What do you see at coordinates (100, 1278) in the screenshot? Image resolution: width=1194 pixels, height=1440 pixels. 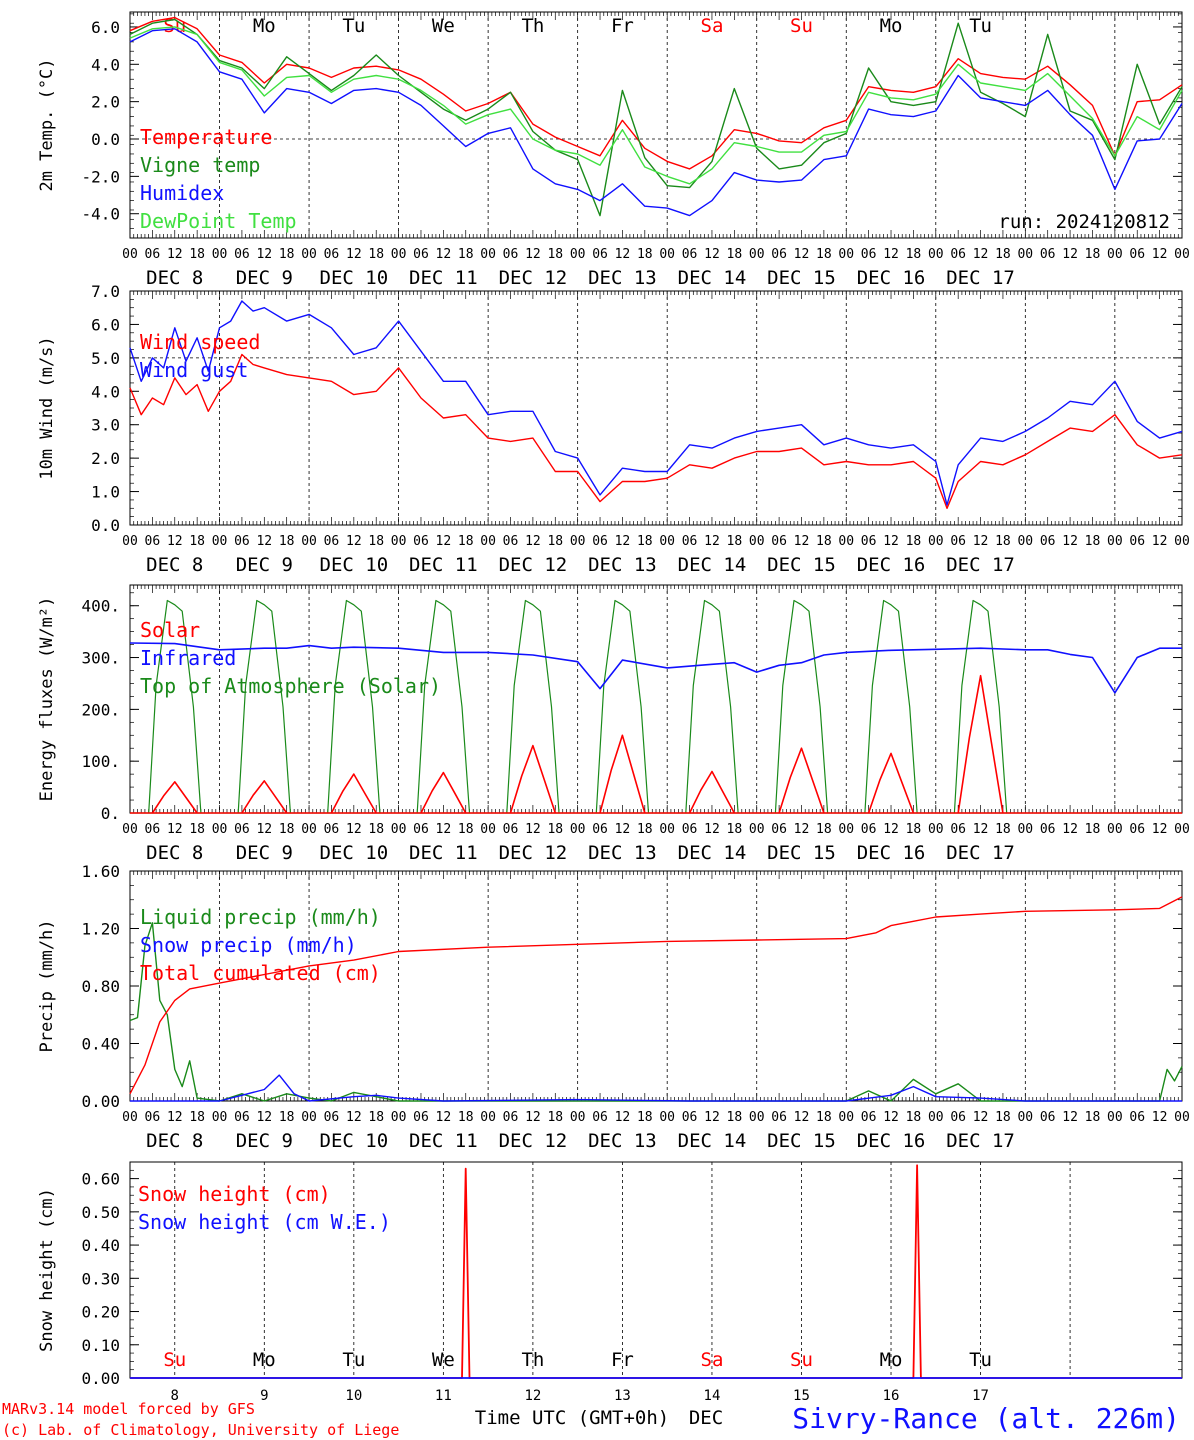 I see `y-tick-label: 0.30` at bounding box center [100, 1278].